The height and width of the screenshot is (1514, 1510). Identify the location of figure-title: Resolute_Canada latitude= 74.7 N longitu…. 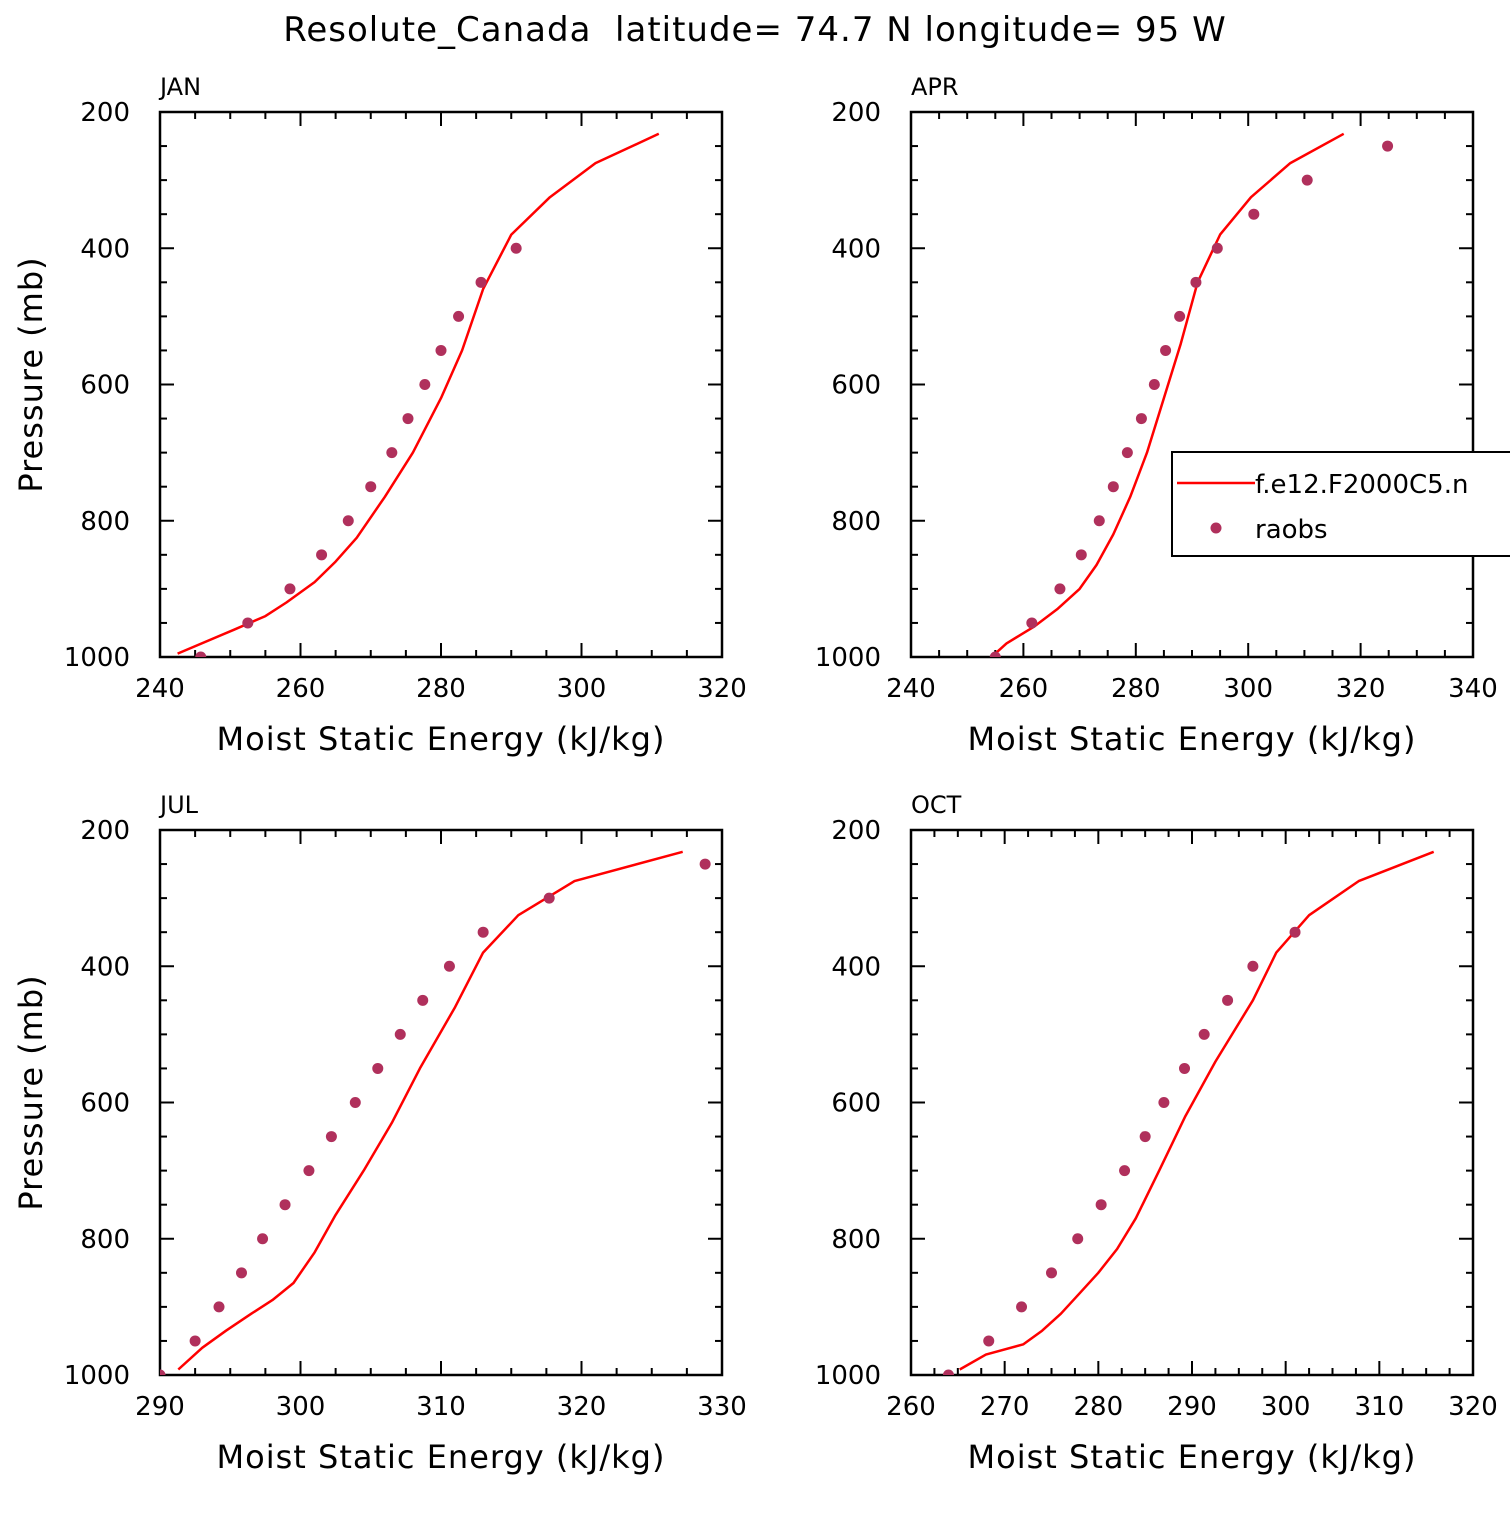
(755, 30).